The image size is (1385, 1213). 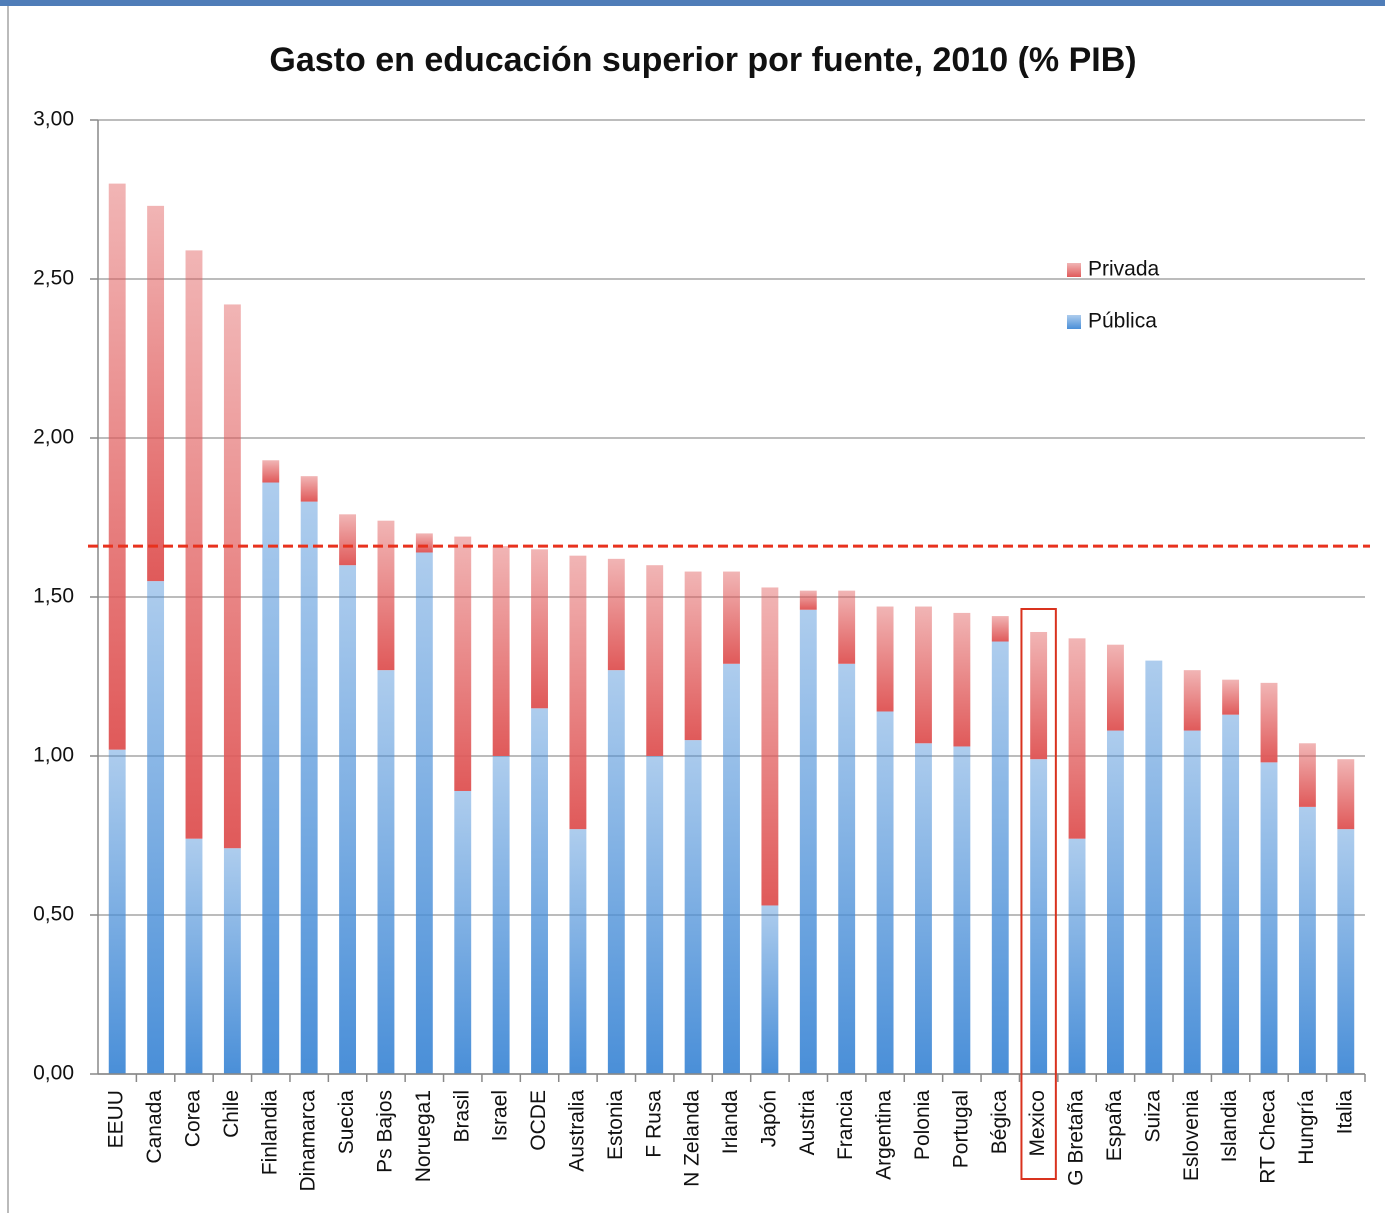 I want to click on x-tick-label: OCDE, so click(x=538, y=1120).